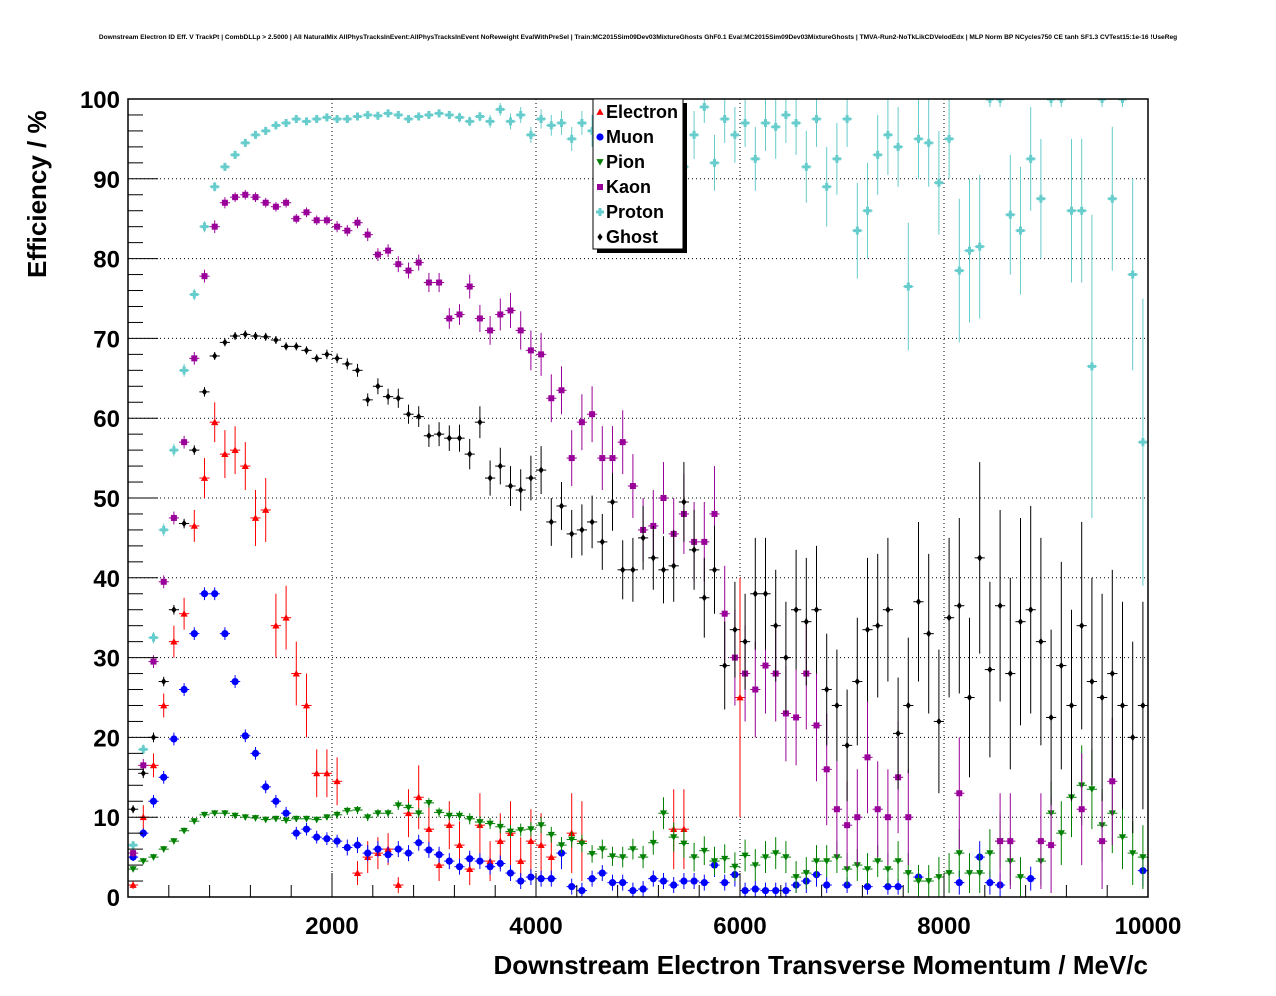 This screenshot has width=1276, height=996. What do you see at coordinates (113, 898) in the screenshot?
I see `y-tick-label: 0` at bounding box center [113, 898].